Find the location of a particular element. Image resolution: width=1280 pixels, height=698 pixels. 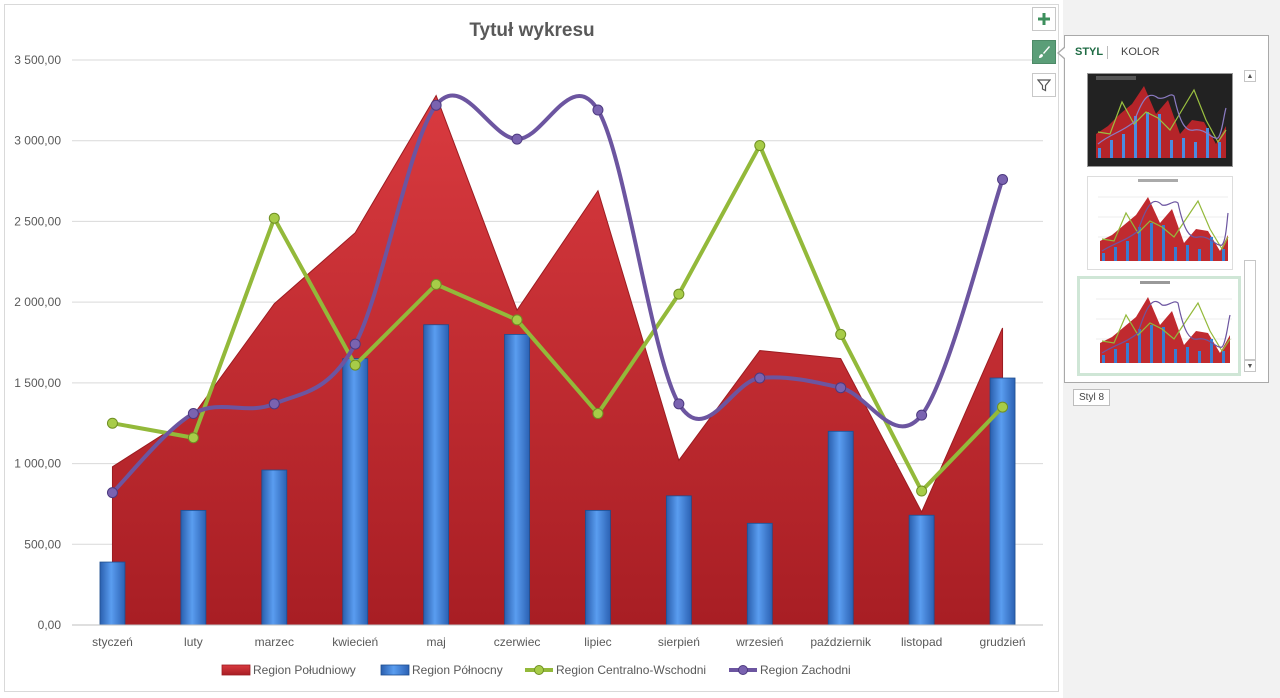

filter-icon is located at coordinates (1044, 85).